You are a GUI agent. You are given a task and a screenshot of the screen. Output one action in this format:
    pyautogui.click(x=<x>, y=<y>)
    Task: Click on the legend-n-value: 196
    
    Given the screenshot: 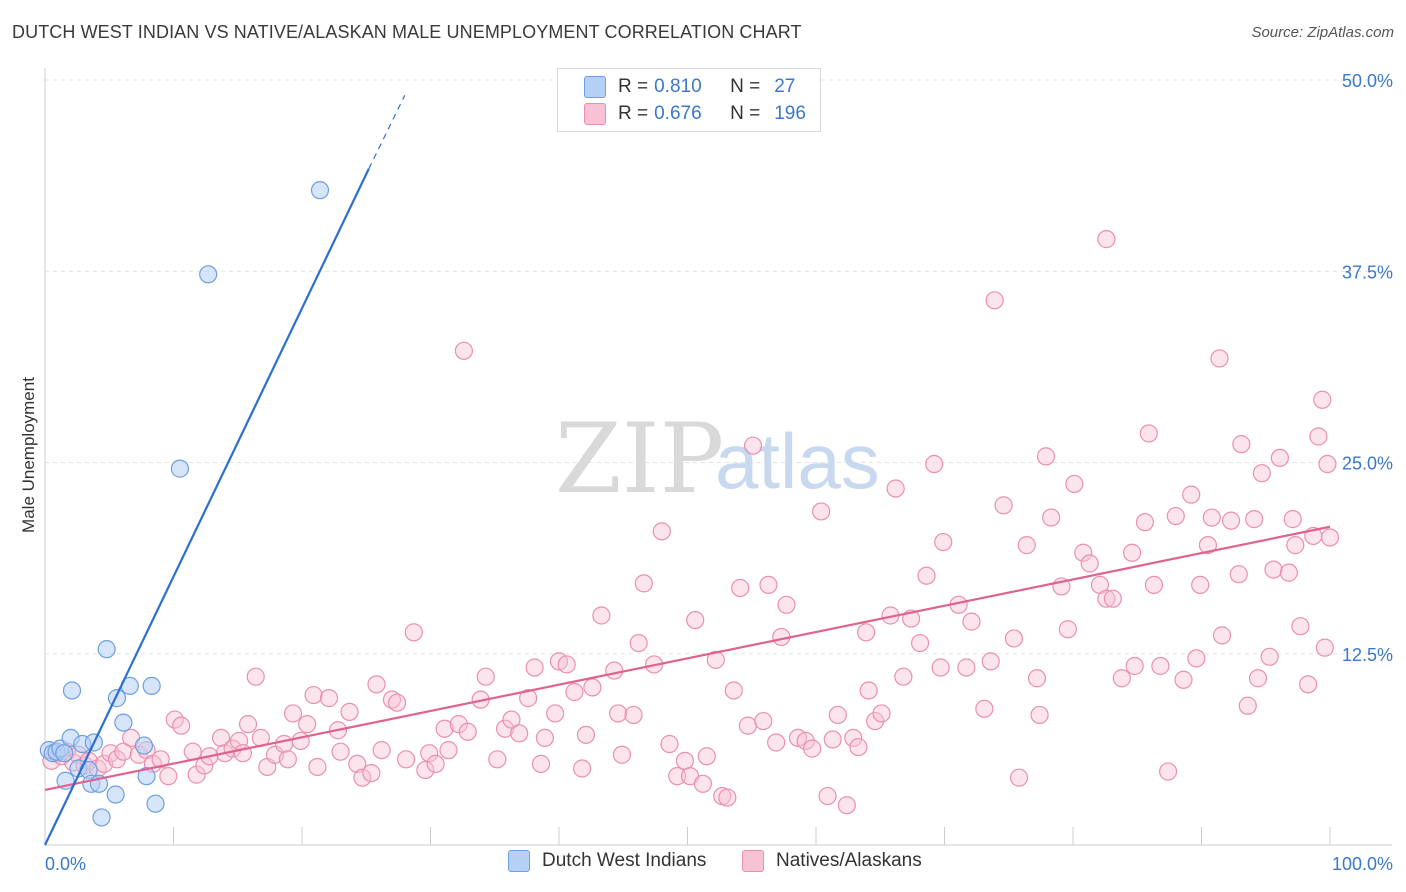 What is the action you would take?
    pyautogui.click(x=790, y=113)
    